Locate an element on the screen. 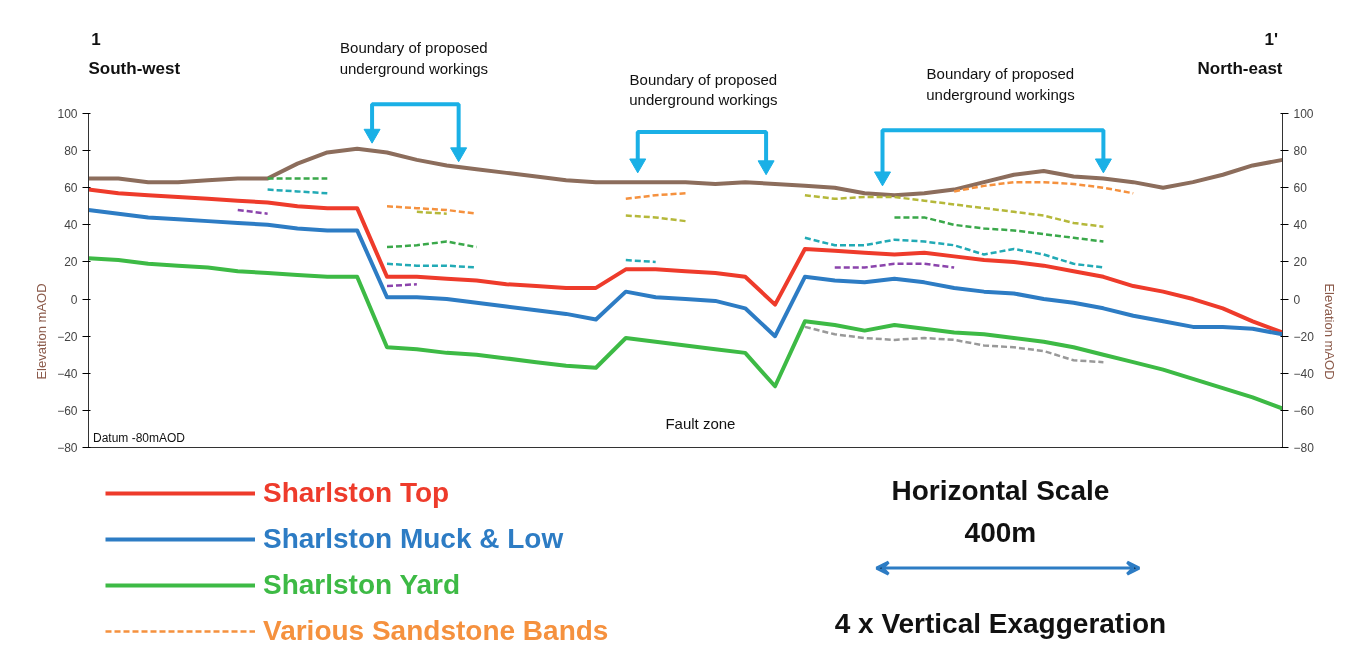 Image resolution: width=1365 pixels, height=662 pixels. y2-tick-label: 60 is located at coordinates (1300, 188).